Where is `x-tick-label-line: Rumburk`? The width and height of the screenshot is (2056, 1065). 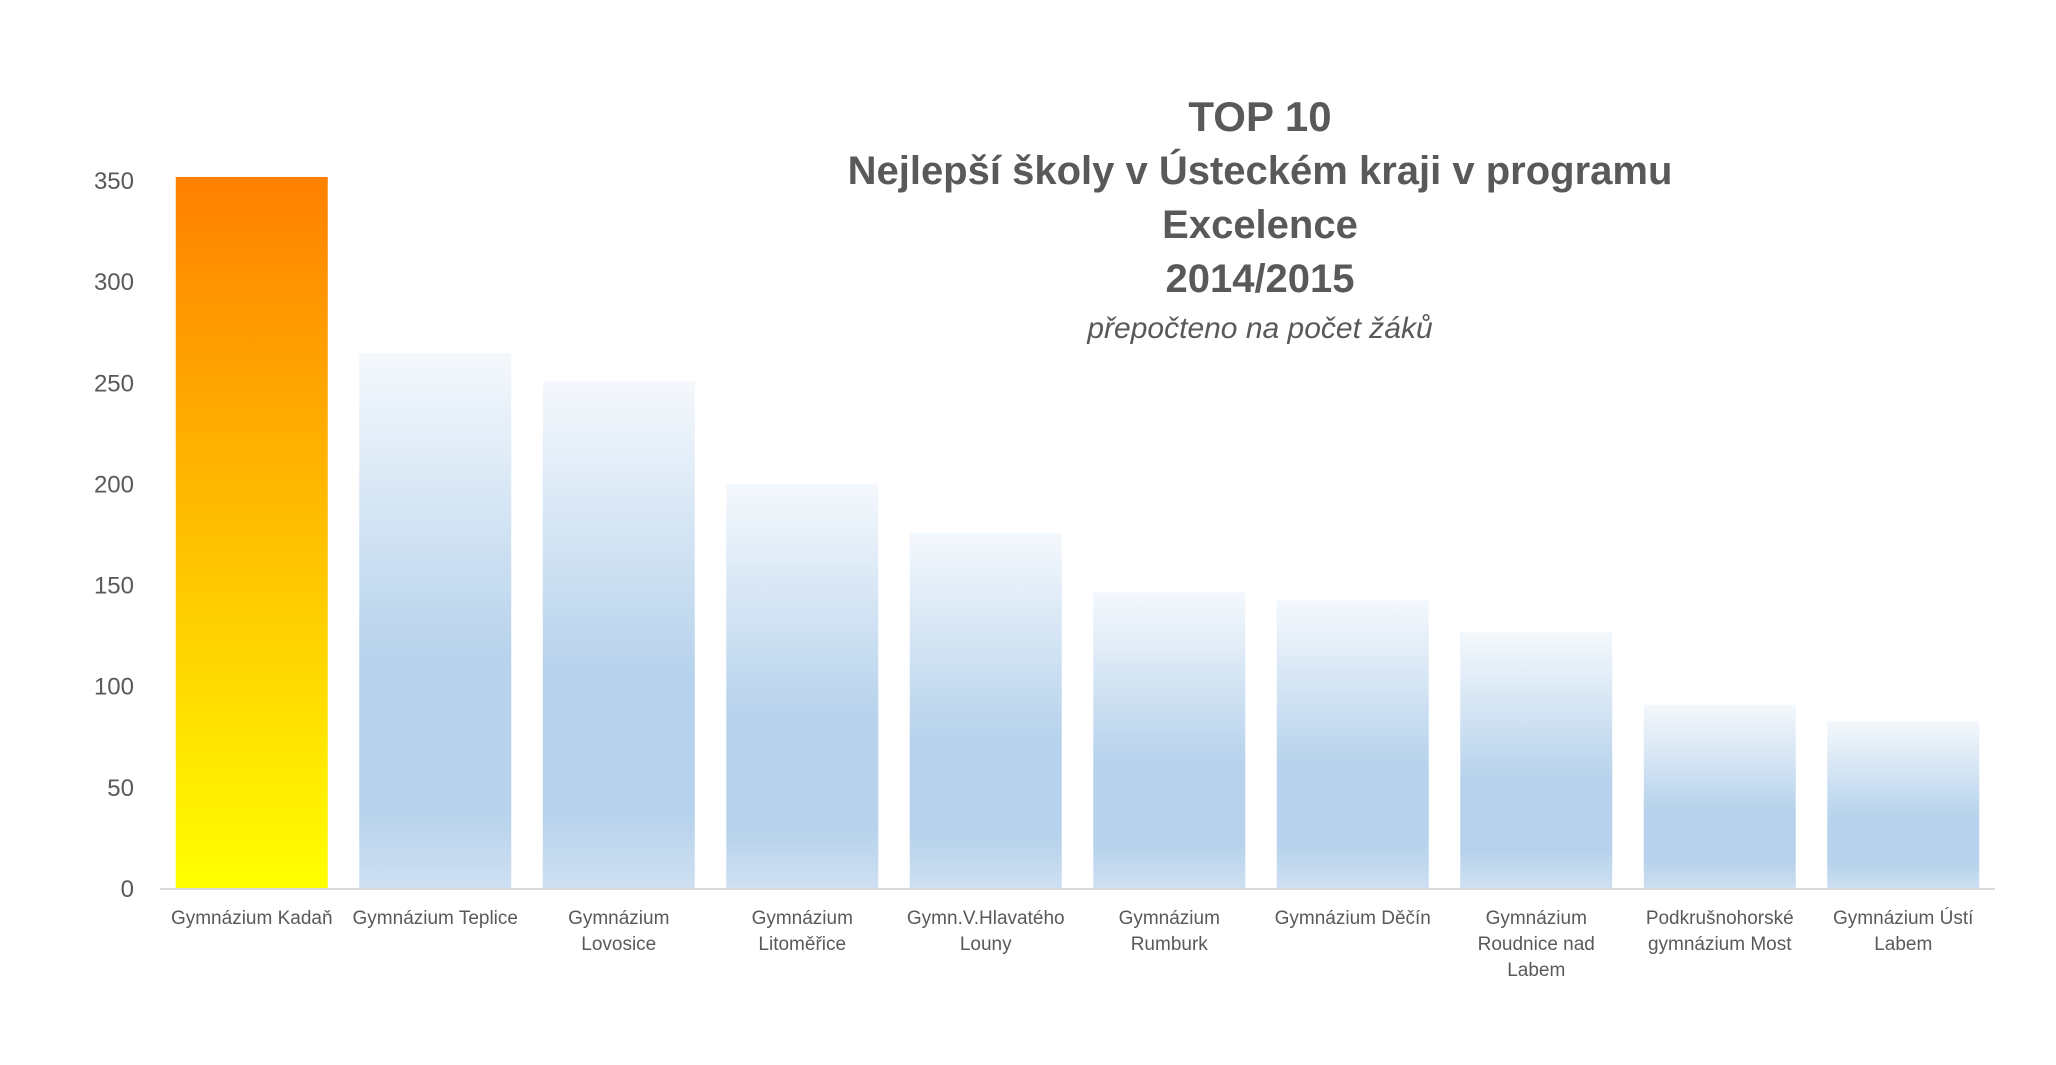 x-tick-label-line: Rumburk is located at coordinates (1170, 944).